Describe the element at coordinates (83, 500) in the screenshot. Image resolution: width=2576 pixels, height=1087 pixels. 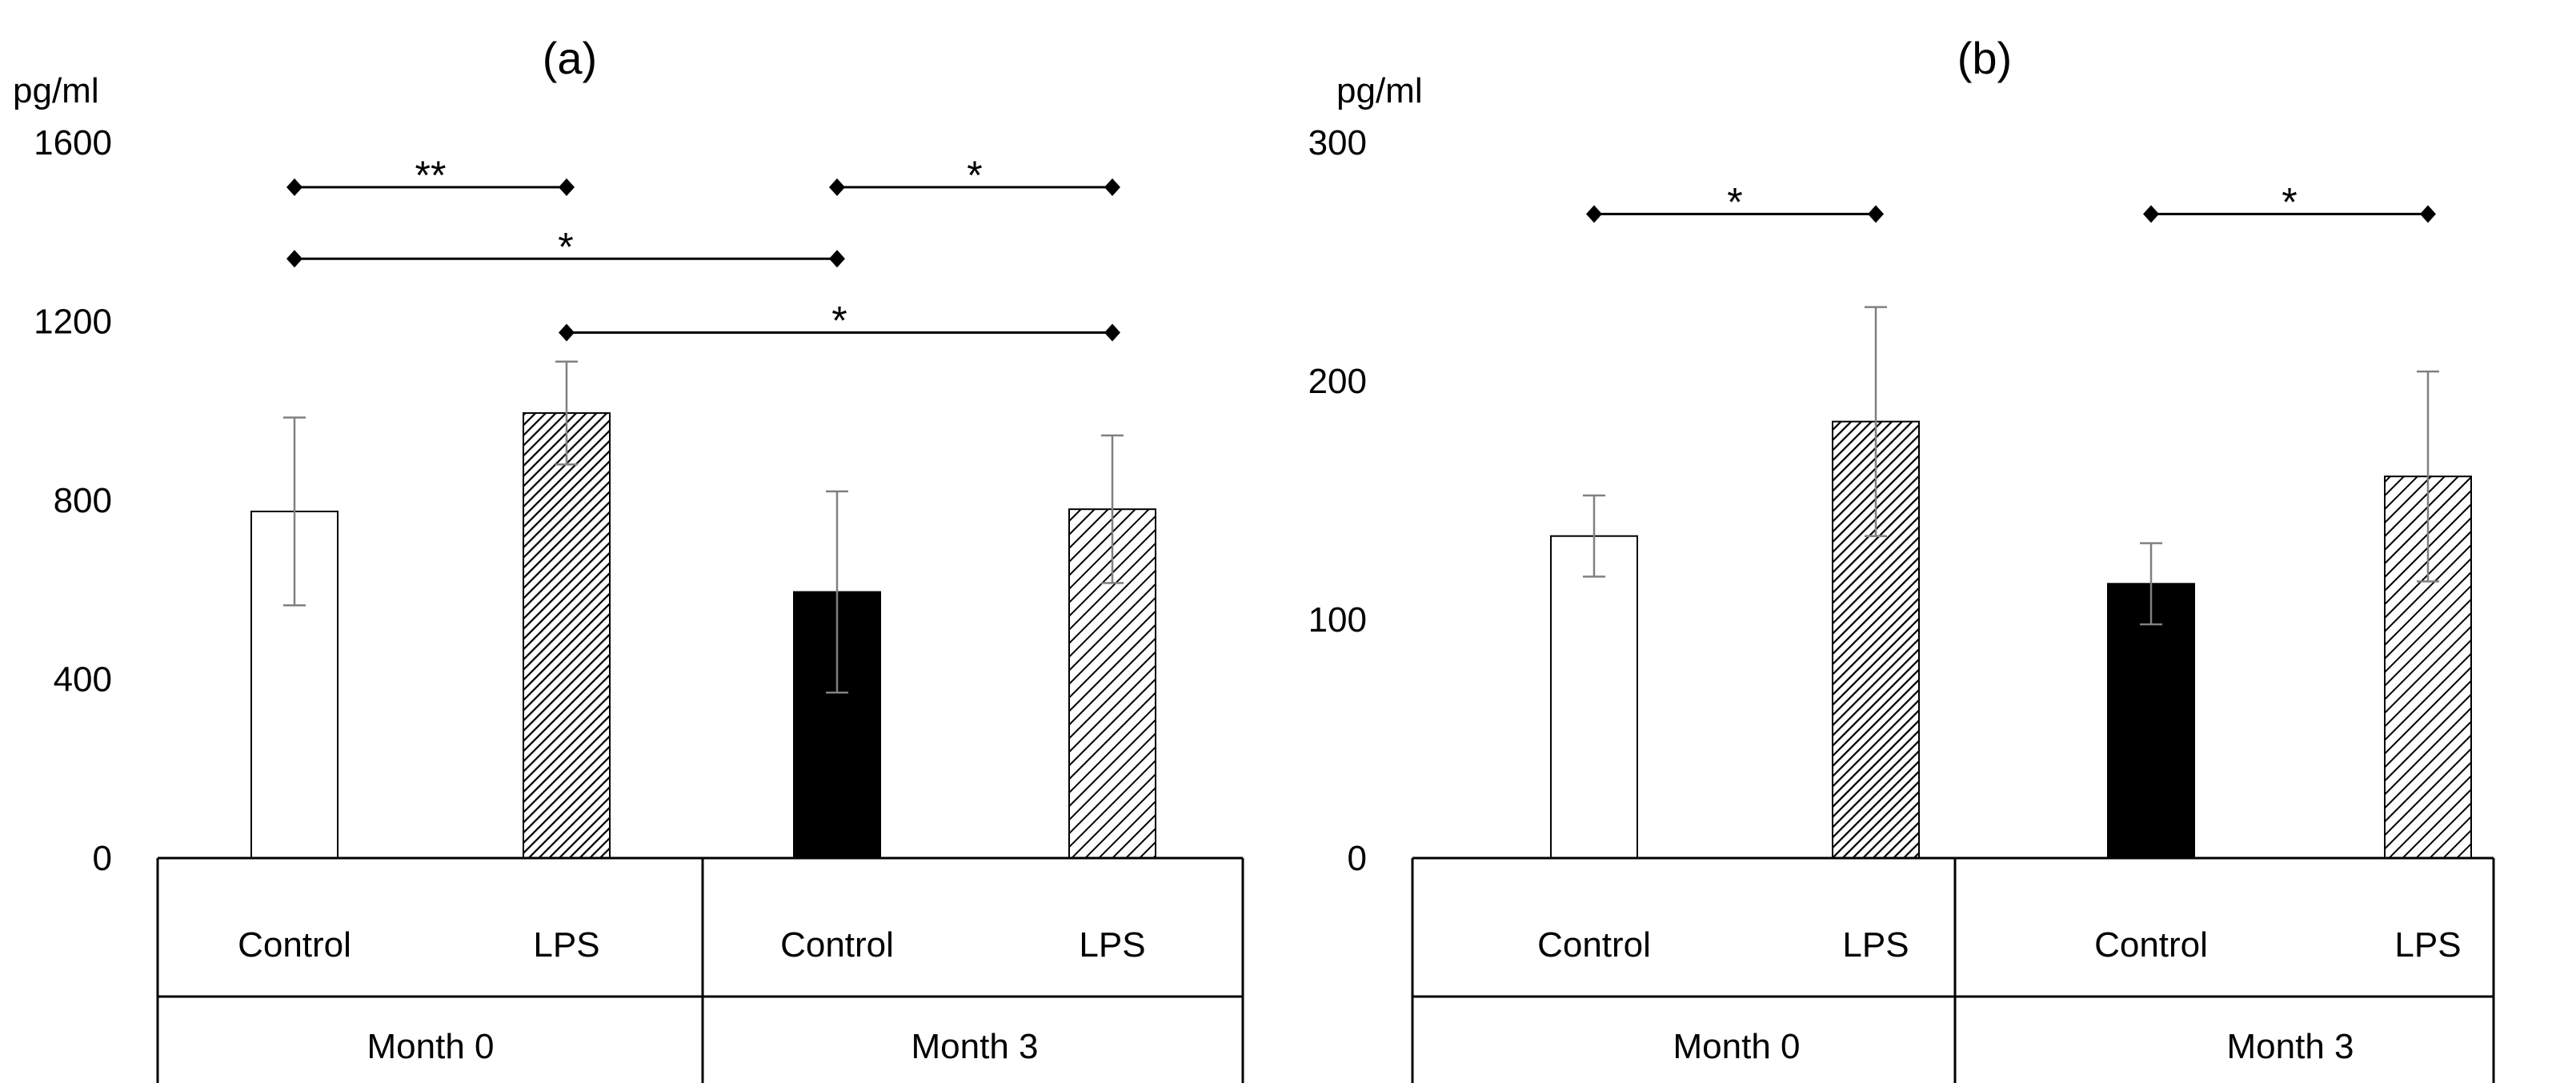
I see `y-tick-label: 800` at that location.